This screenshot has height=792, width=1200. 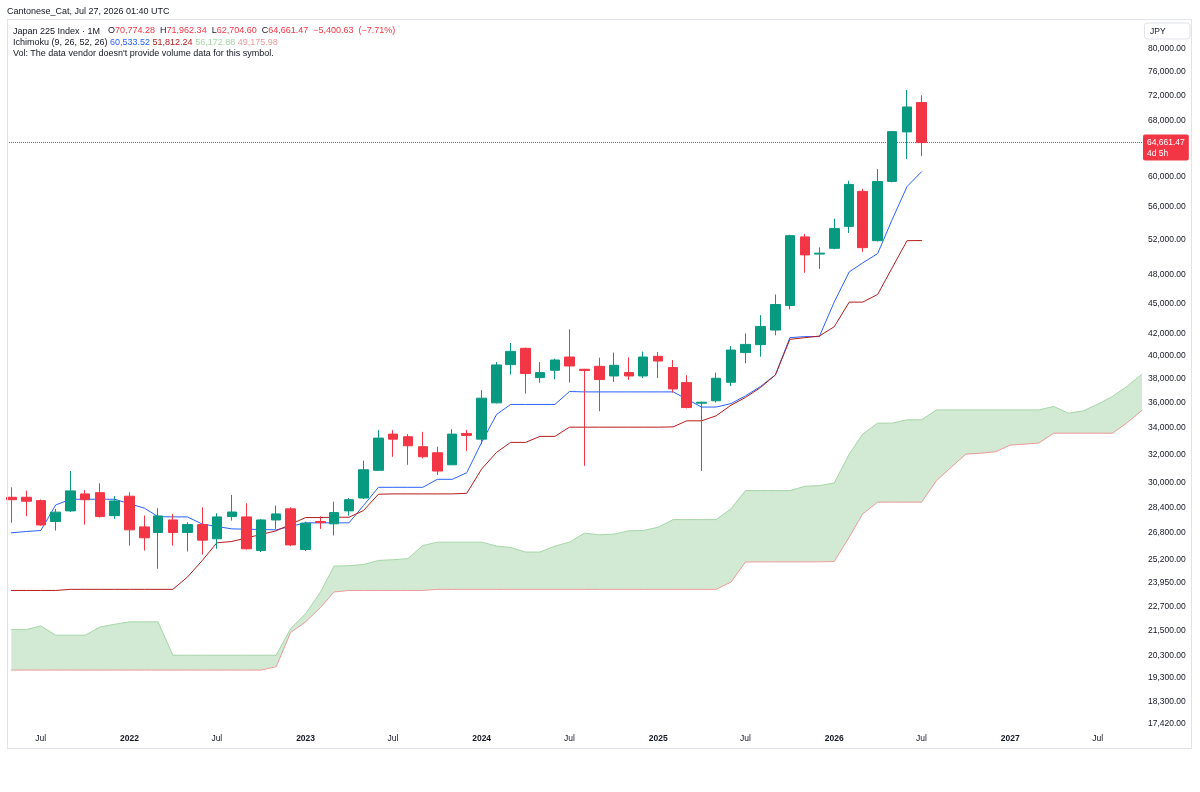 What do you see at coordinates (482, 738) in the screenshot?
I see `x-tick-label: 2024` at bounding box center [482, 738].